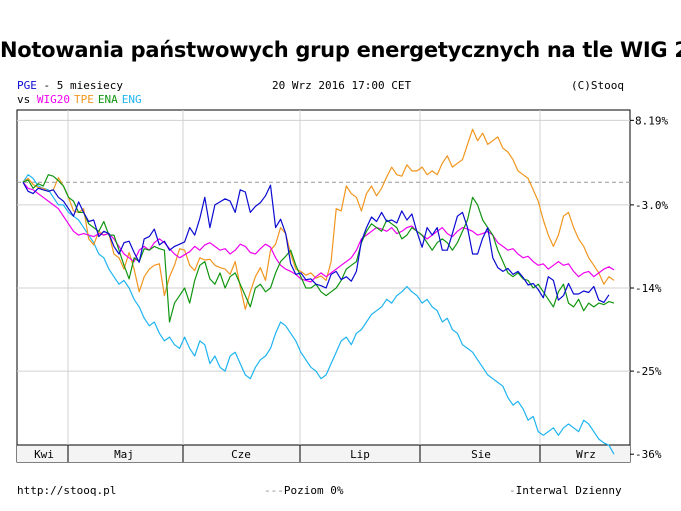 The image size is (681, 511). Describe the element at coordinates (648, 454) in the screenshot. I see `y-tick-label: -36%` at that location.